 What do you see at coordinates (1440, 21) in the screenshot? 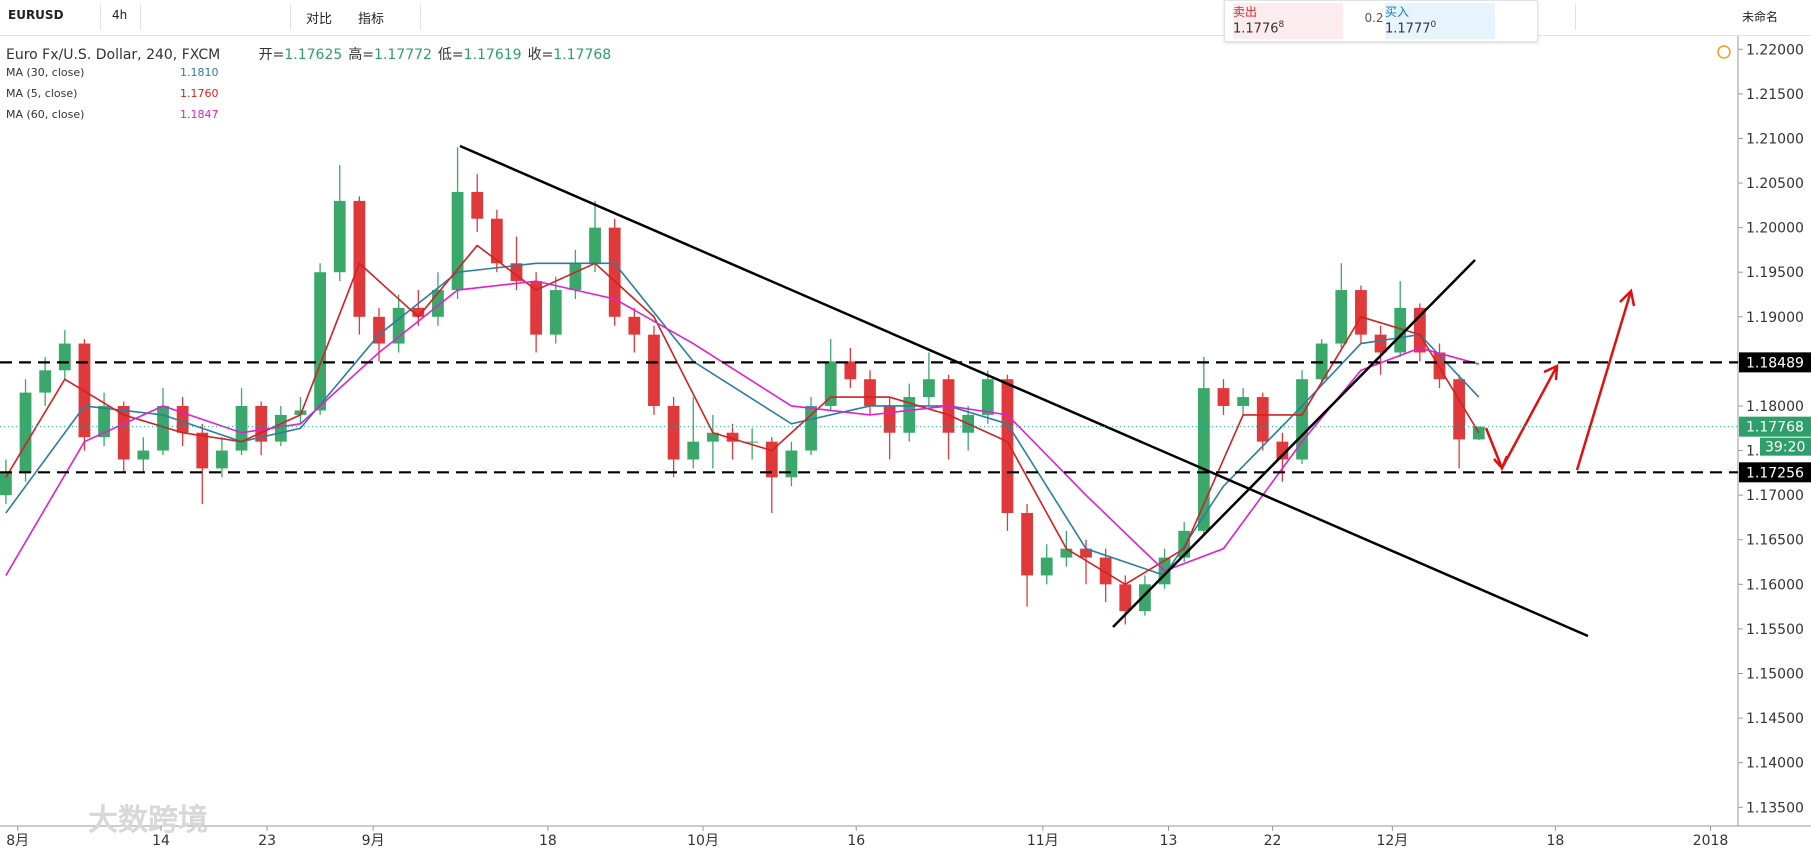
I see `buy-panel: 买入 1.17770` at bounding box center [1440, 21].